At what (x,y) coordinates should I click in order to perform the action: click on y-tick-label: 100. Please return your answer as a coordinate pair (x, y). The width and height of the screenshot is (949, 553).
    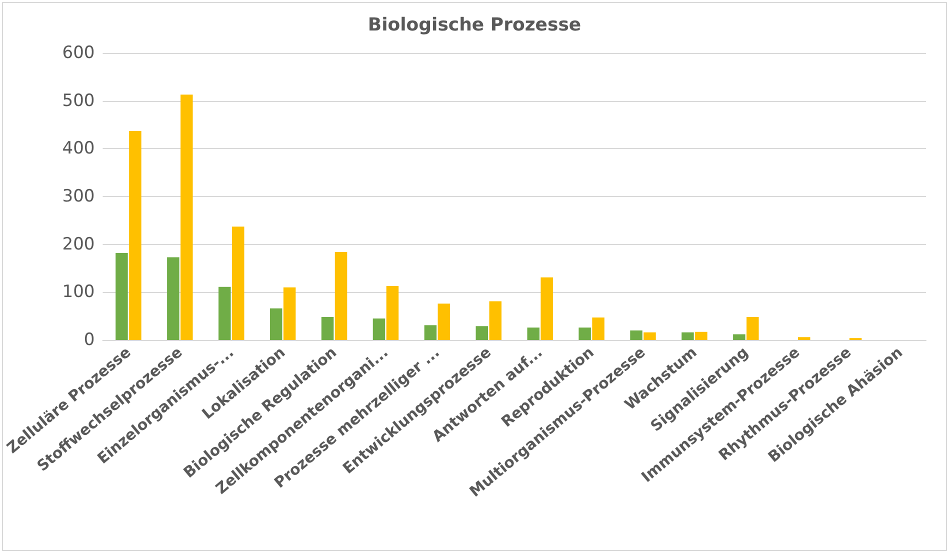
    Looking at the image, I should click on (78, 292).